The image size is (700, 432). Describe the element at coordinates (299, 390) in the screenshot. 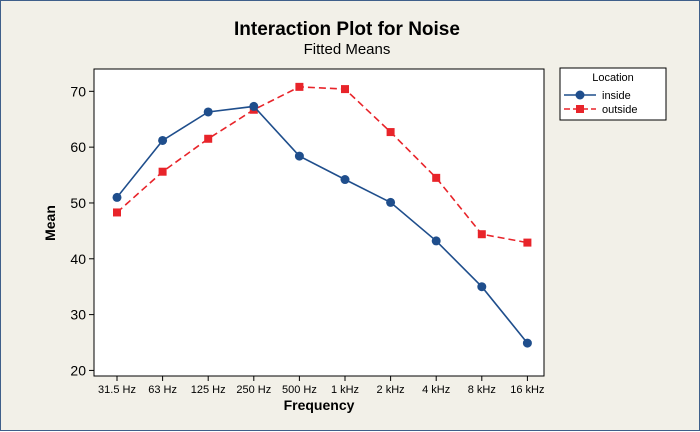

I see `x-tick-label: 500 Hz` at that location.